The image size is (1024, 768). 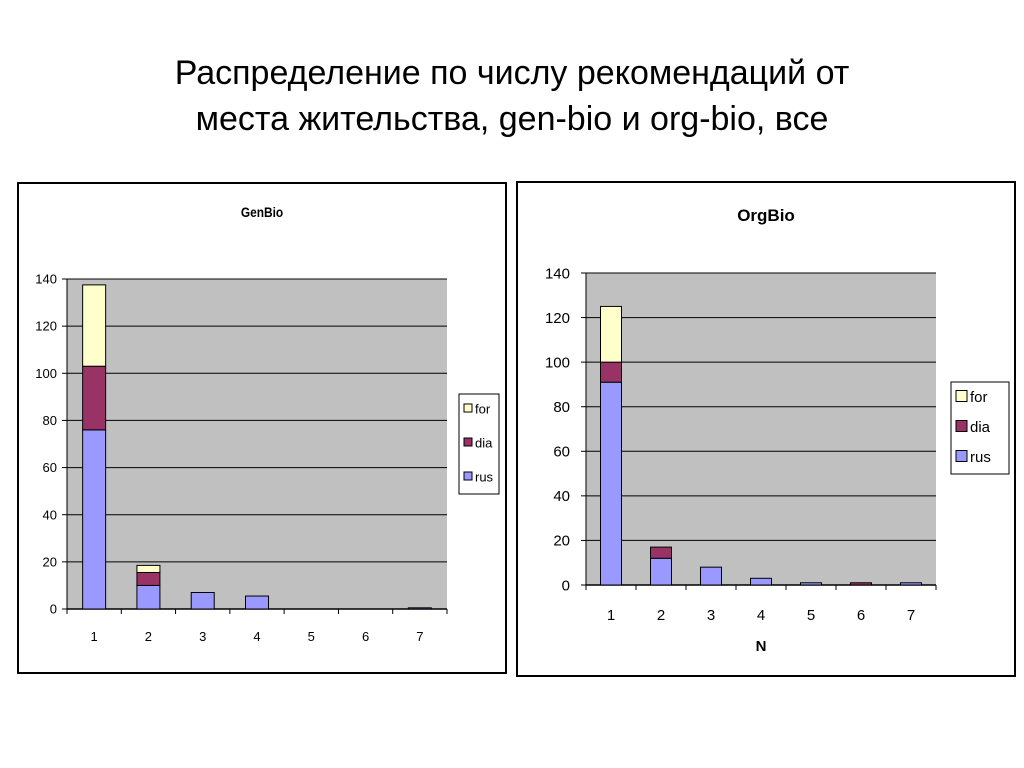 What do you see at coordinates (468, 442) in the screenshot?
I see `genbio-legend-swatch-dia` at bounding box center [468, 442].